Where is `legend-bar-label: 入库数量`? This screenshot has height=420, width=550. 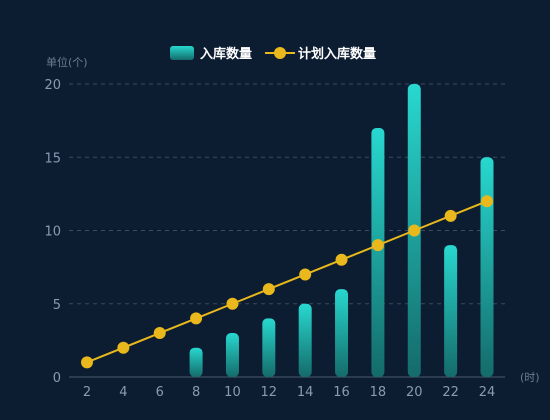 legend-bar-label: 入库数量 is located at coordinates (226, 54).